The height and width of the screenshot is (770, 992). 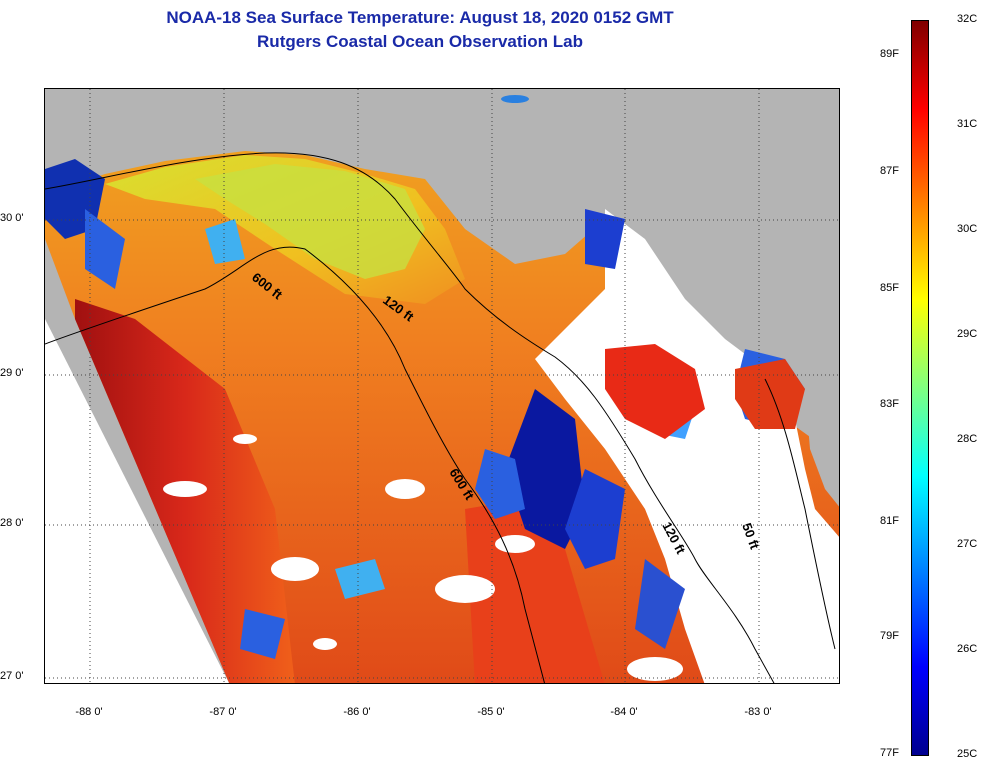 I want to click on no-data-region, so click(x=137, y=501).